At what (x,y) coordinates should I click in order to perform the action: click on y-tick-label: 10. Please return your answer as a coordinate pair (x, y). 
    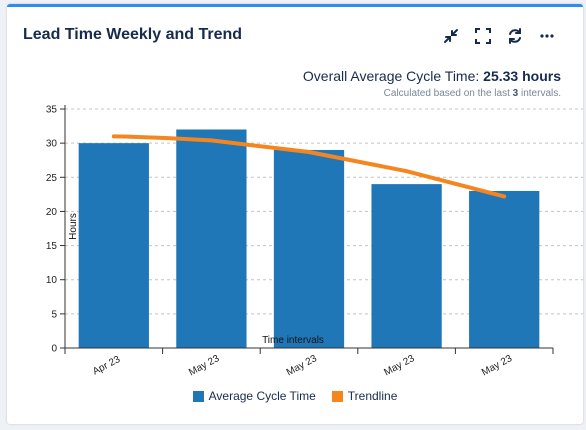
    Looking at the image, I should click on (52, 280).